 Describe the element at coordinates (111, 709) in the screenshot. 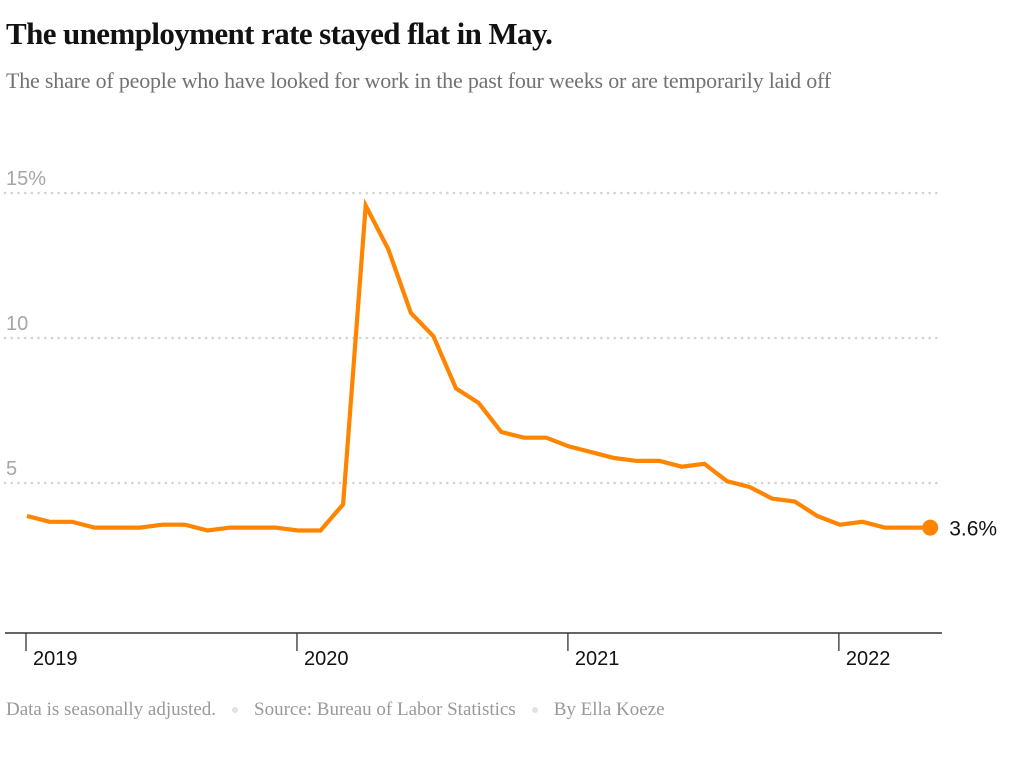

I see `footer-note: Data is seasonally adjusted.` at that location.